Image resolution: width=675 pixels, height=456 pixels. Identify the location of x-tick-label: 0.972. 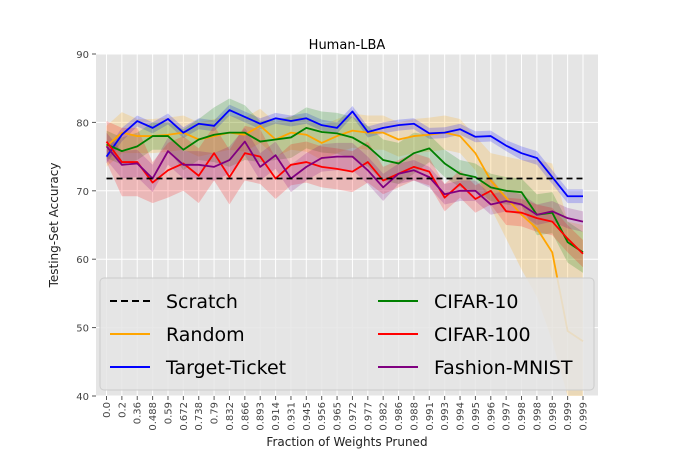
(353, 416).